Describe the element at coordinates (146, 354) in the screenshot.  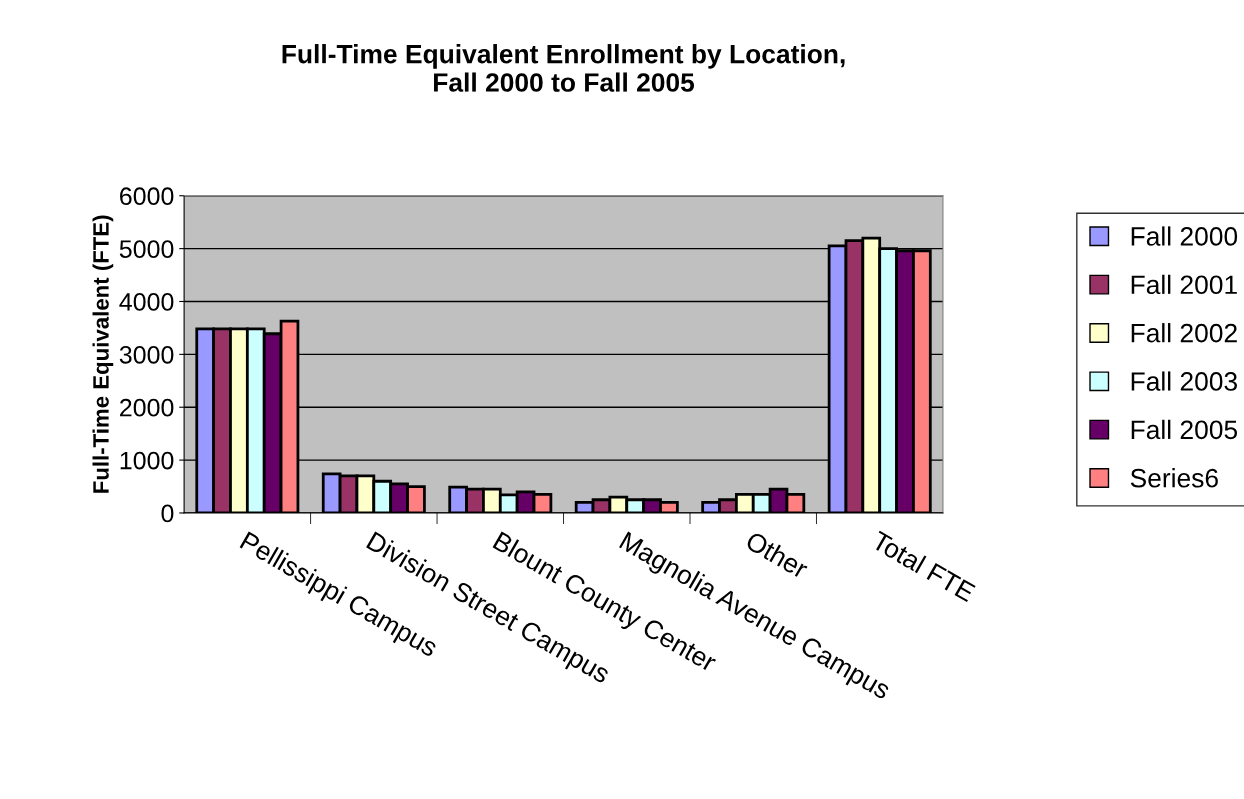
I see `y-tick-label: 3000` at that location.